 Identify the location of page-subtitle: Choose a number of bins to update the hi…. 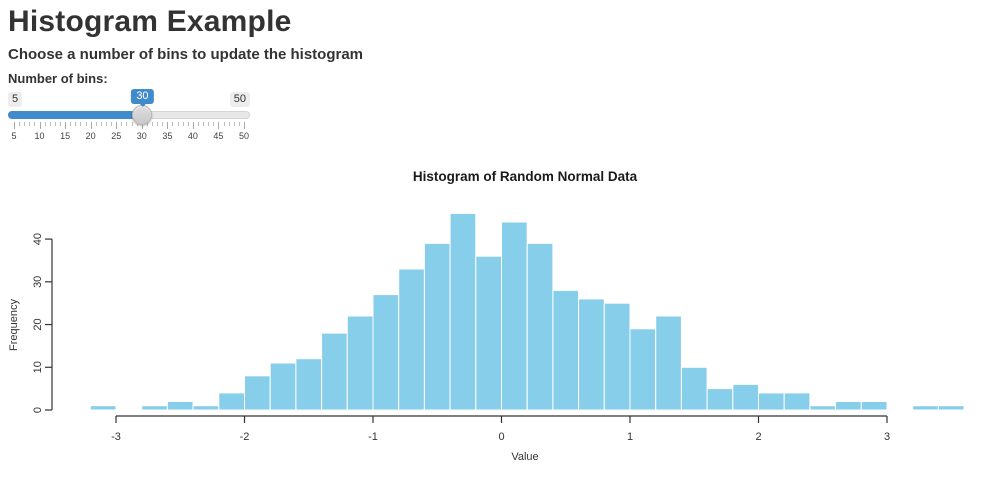
(186, 54).